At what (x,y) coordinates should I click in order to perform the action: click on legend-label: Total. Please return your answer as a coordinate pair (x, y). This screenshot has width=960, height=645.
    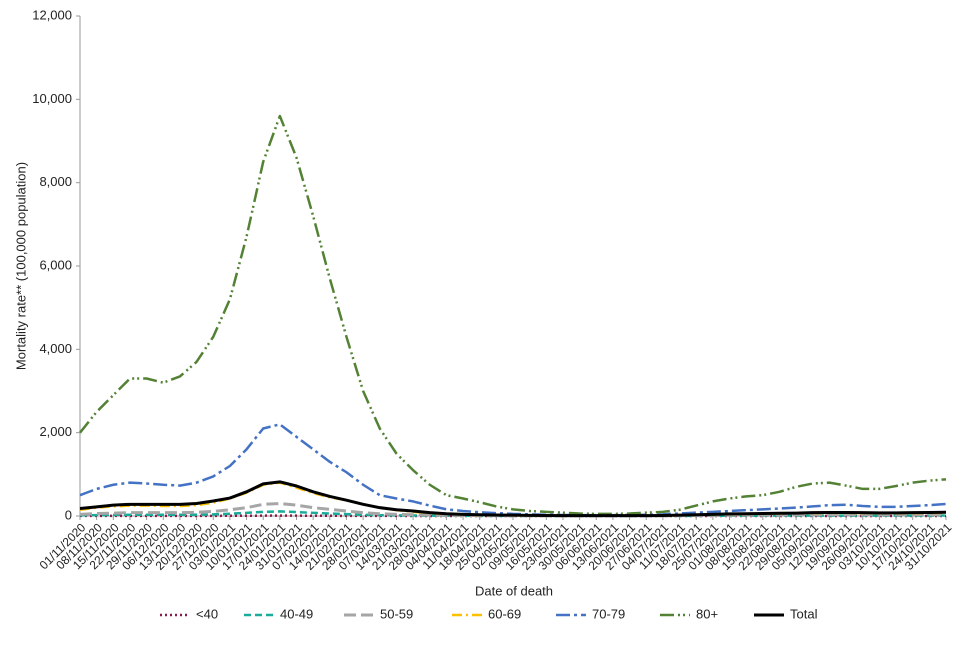
    Looking at the image, I should click on (804, 613).